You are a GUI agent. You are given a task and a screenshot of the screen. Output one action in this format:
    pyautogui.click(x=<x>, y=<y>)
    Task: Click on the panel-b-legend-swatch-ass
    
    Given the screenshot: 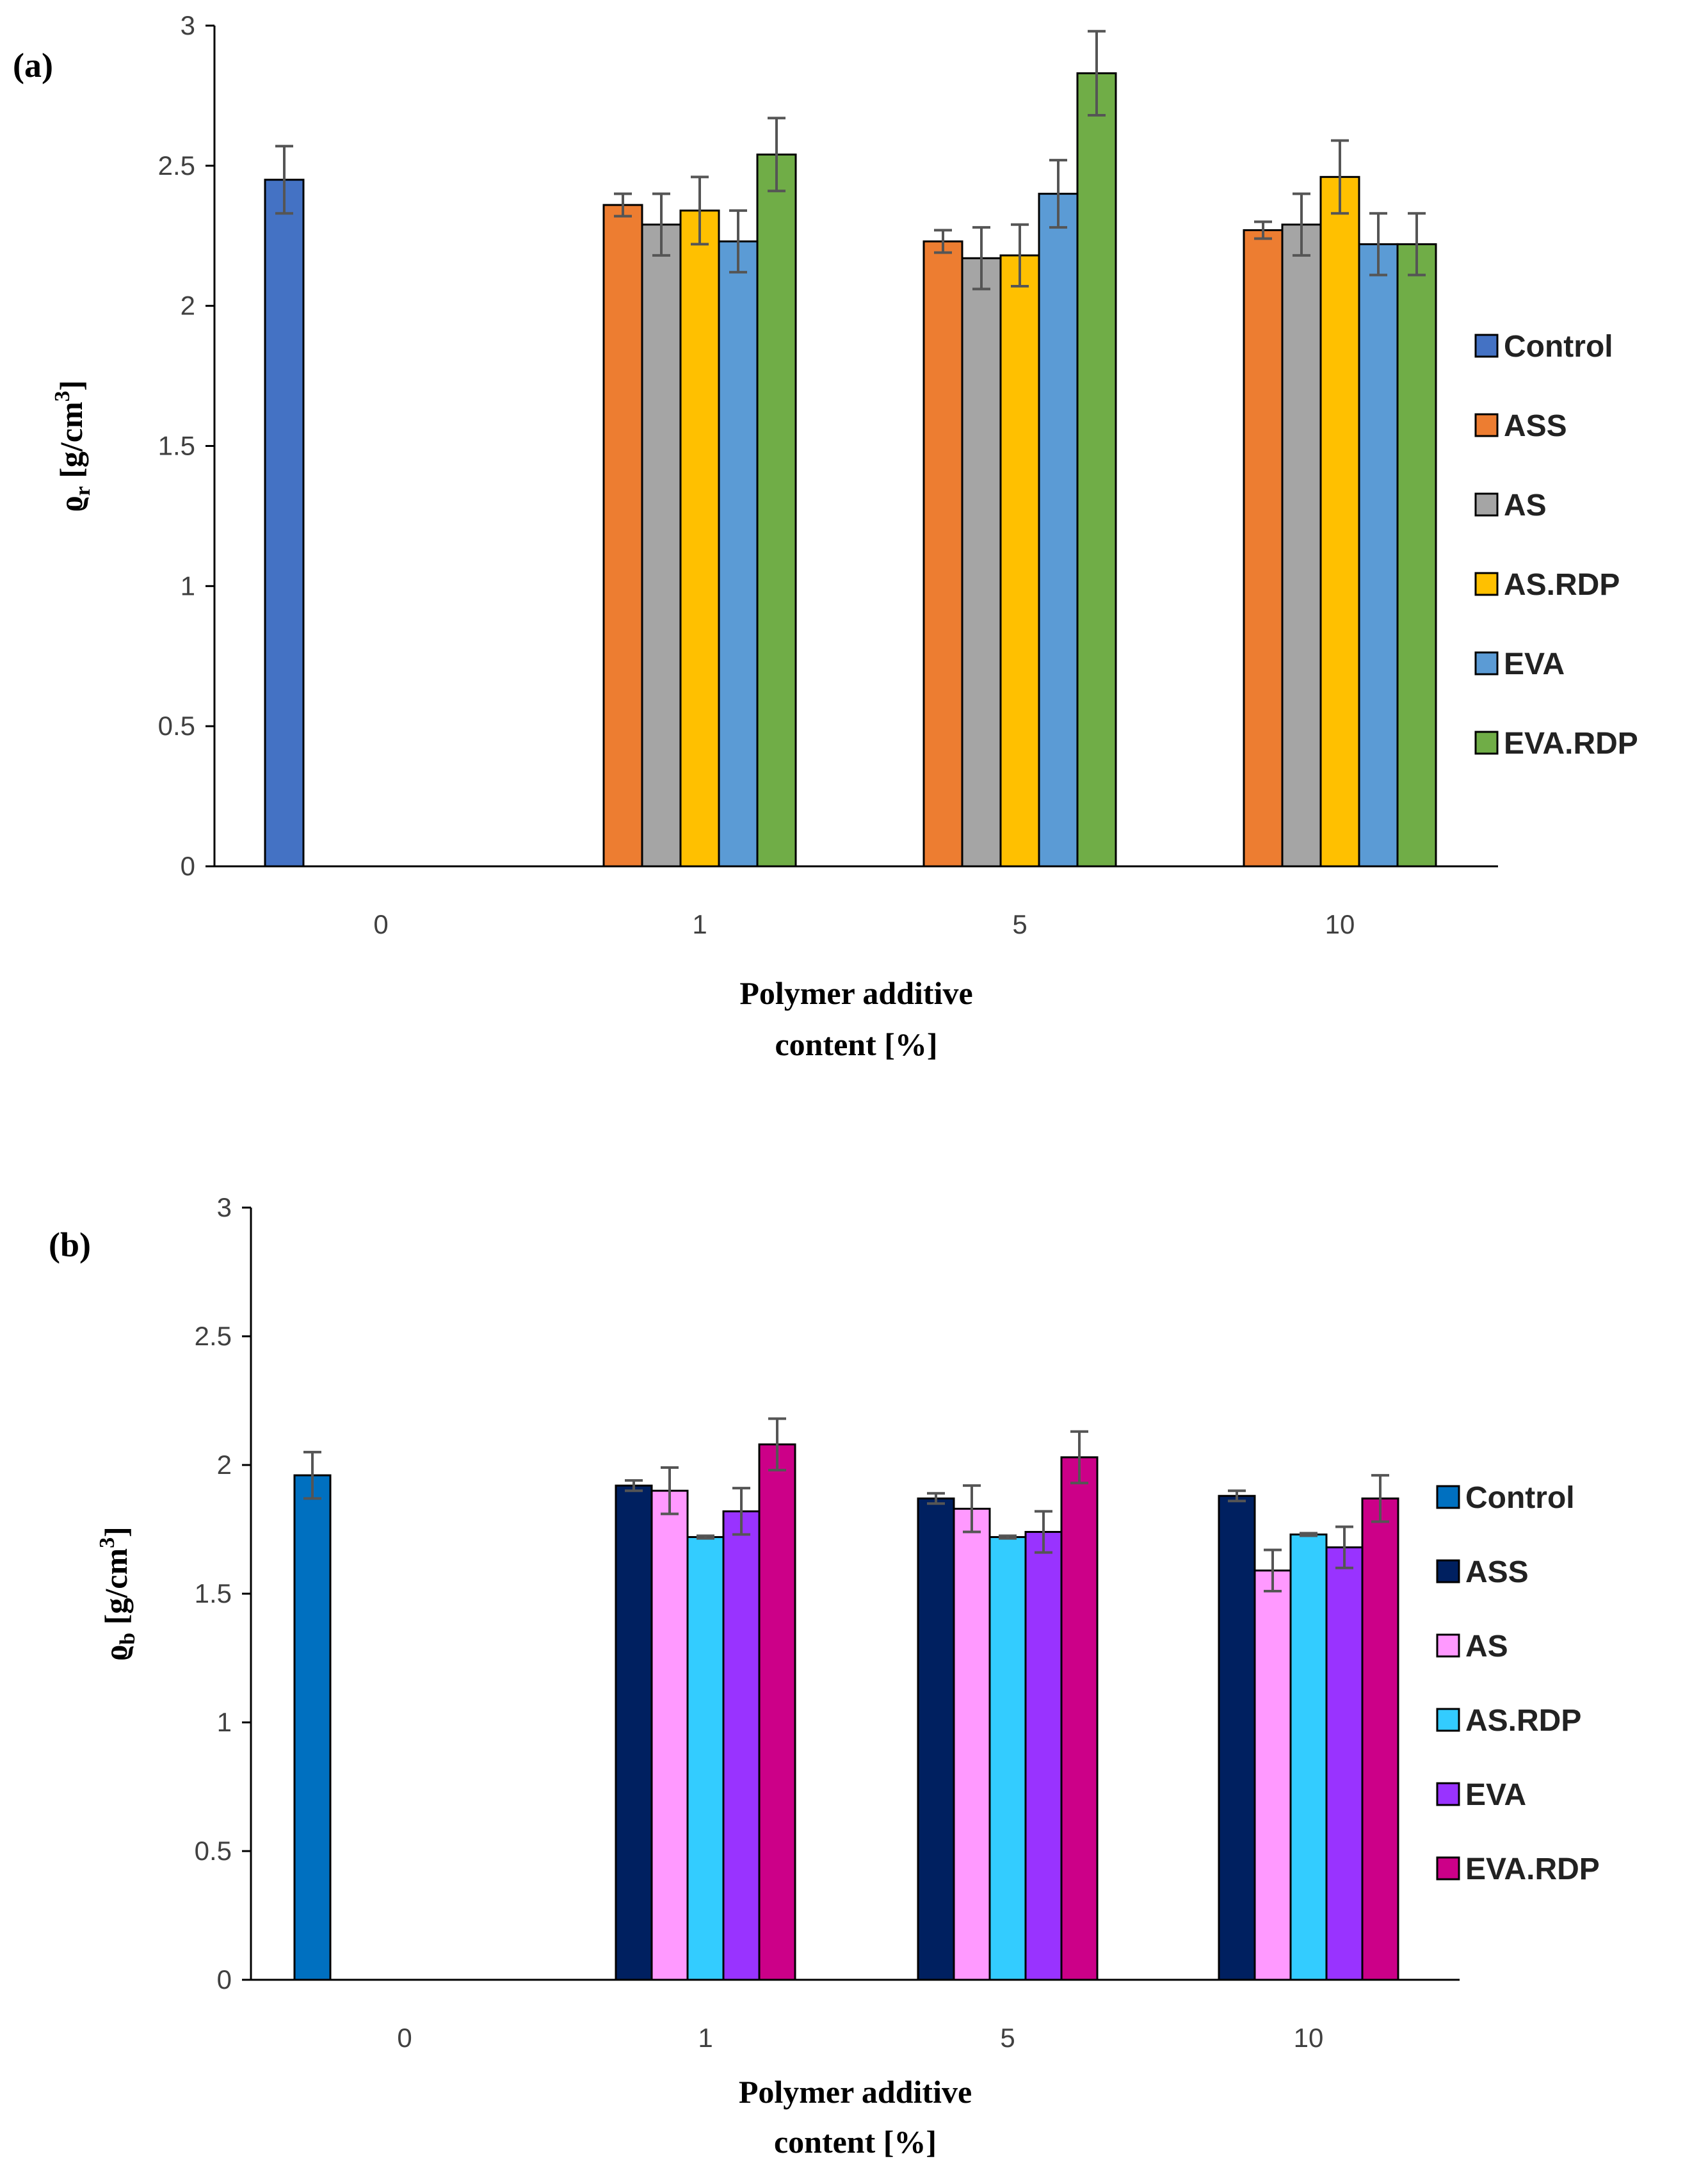 What is the action you would take?
    pyautogui.click(x=1448, y=1571)
    